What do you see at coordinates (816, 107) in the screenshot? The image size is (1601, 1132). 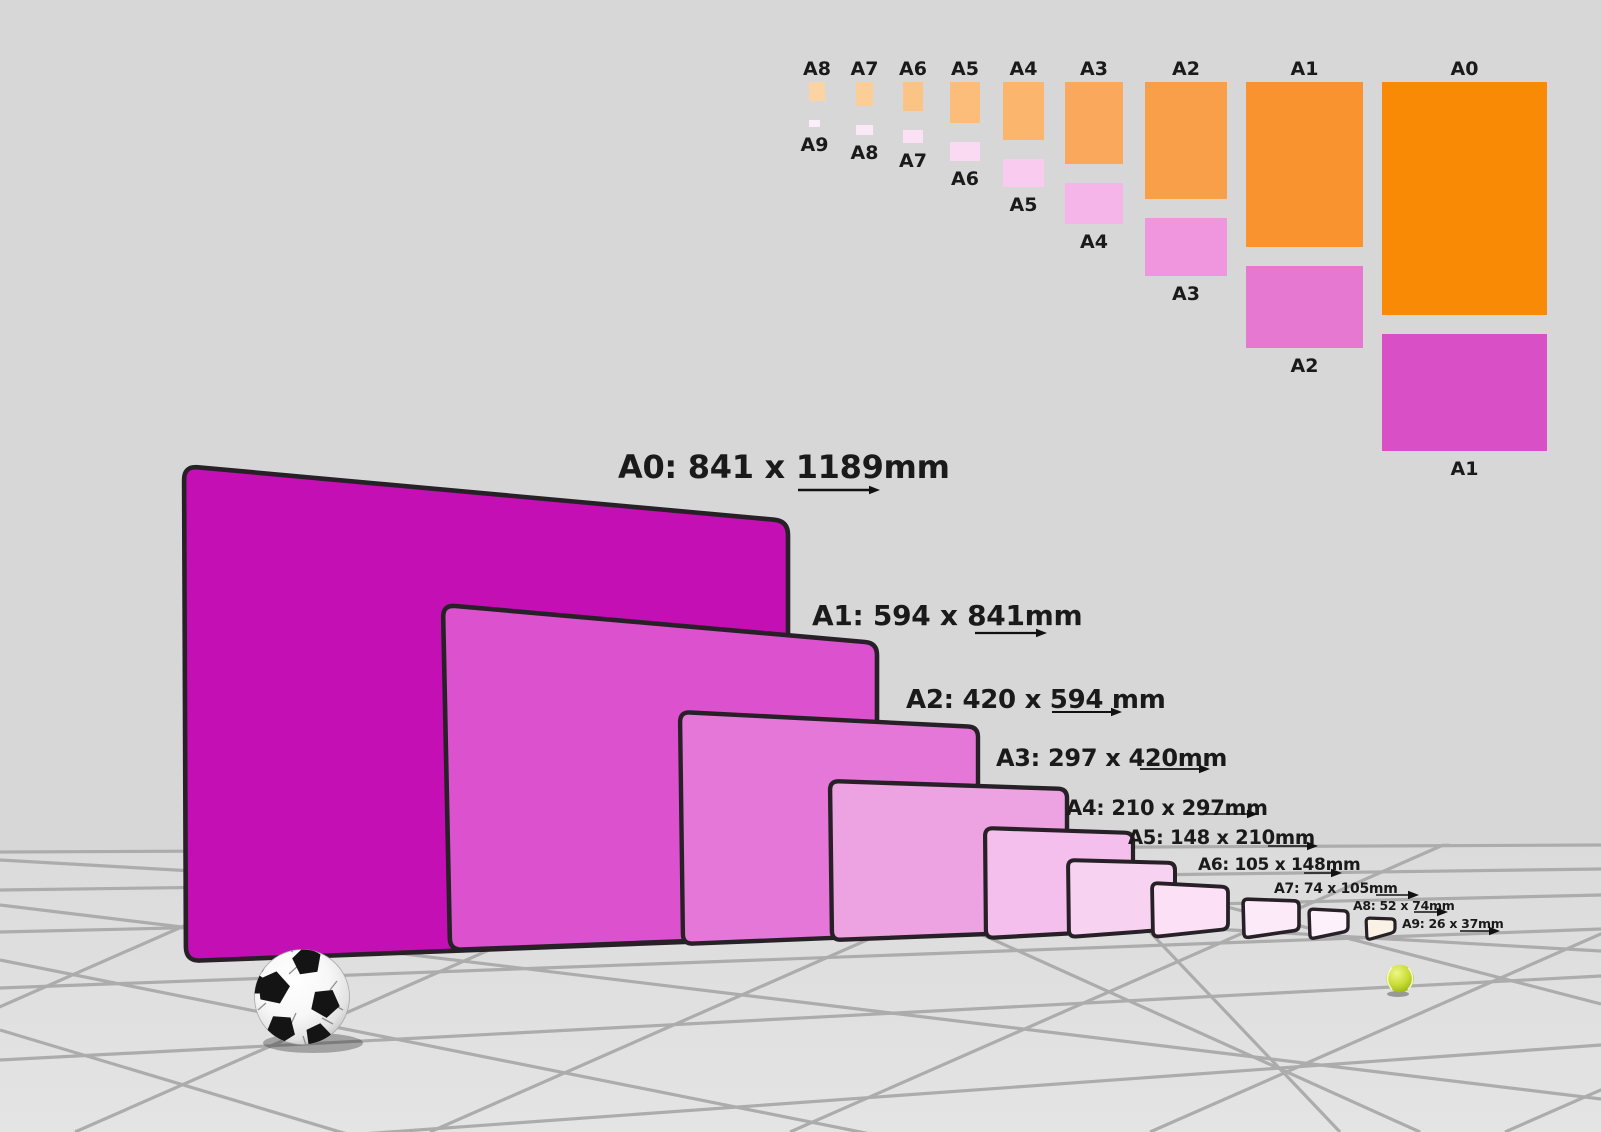 I see `chart-col-a8: A8 A9` at bounding box center [816, 107].